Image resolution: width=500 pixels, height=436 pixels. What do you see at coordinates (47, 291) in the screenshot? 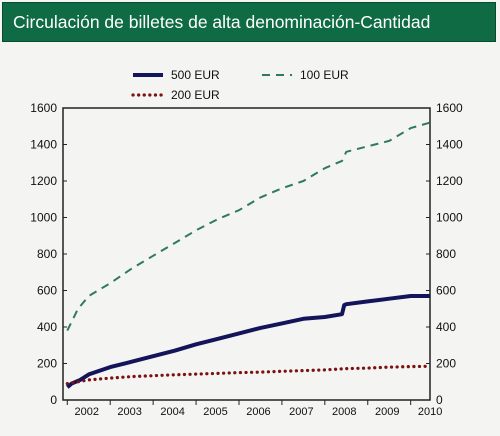
I see `y-tick-label-left: 600` at bounding box center [47, 291].